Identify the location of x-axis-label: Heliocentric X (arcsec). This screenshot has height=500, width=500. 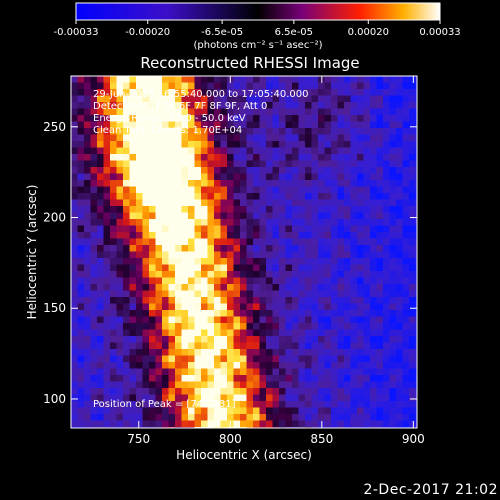
(244, 455).